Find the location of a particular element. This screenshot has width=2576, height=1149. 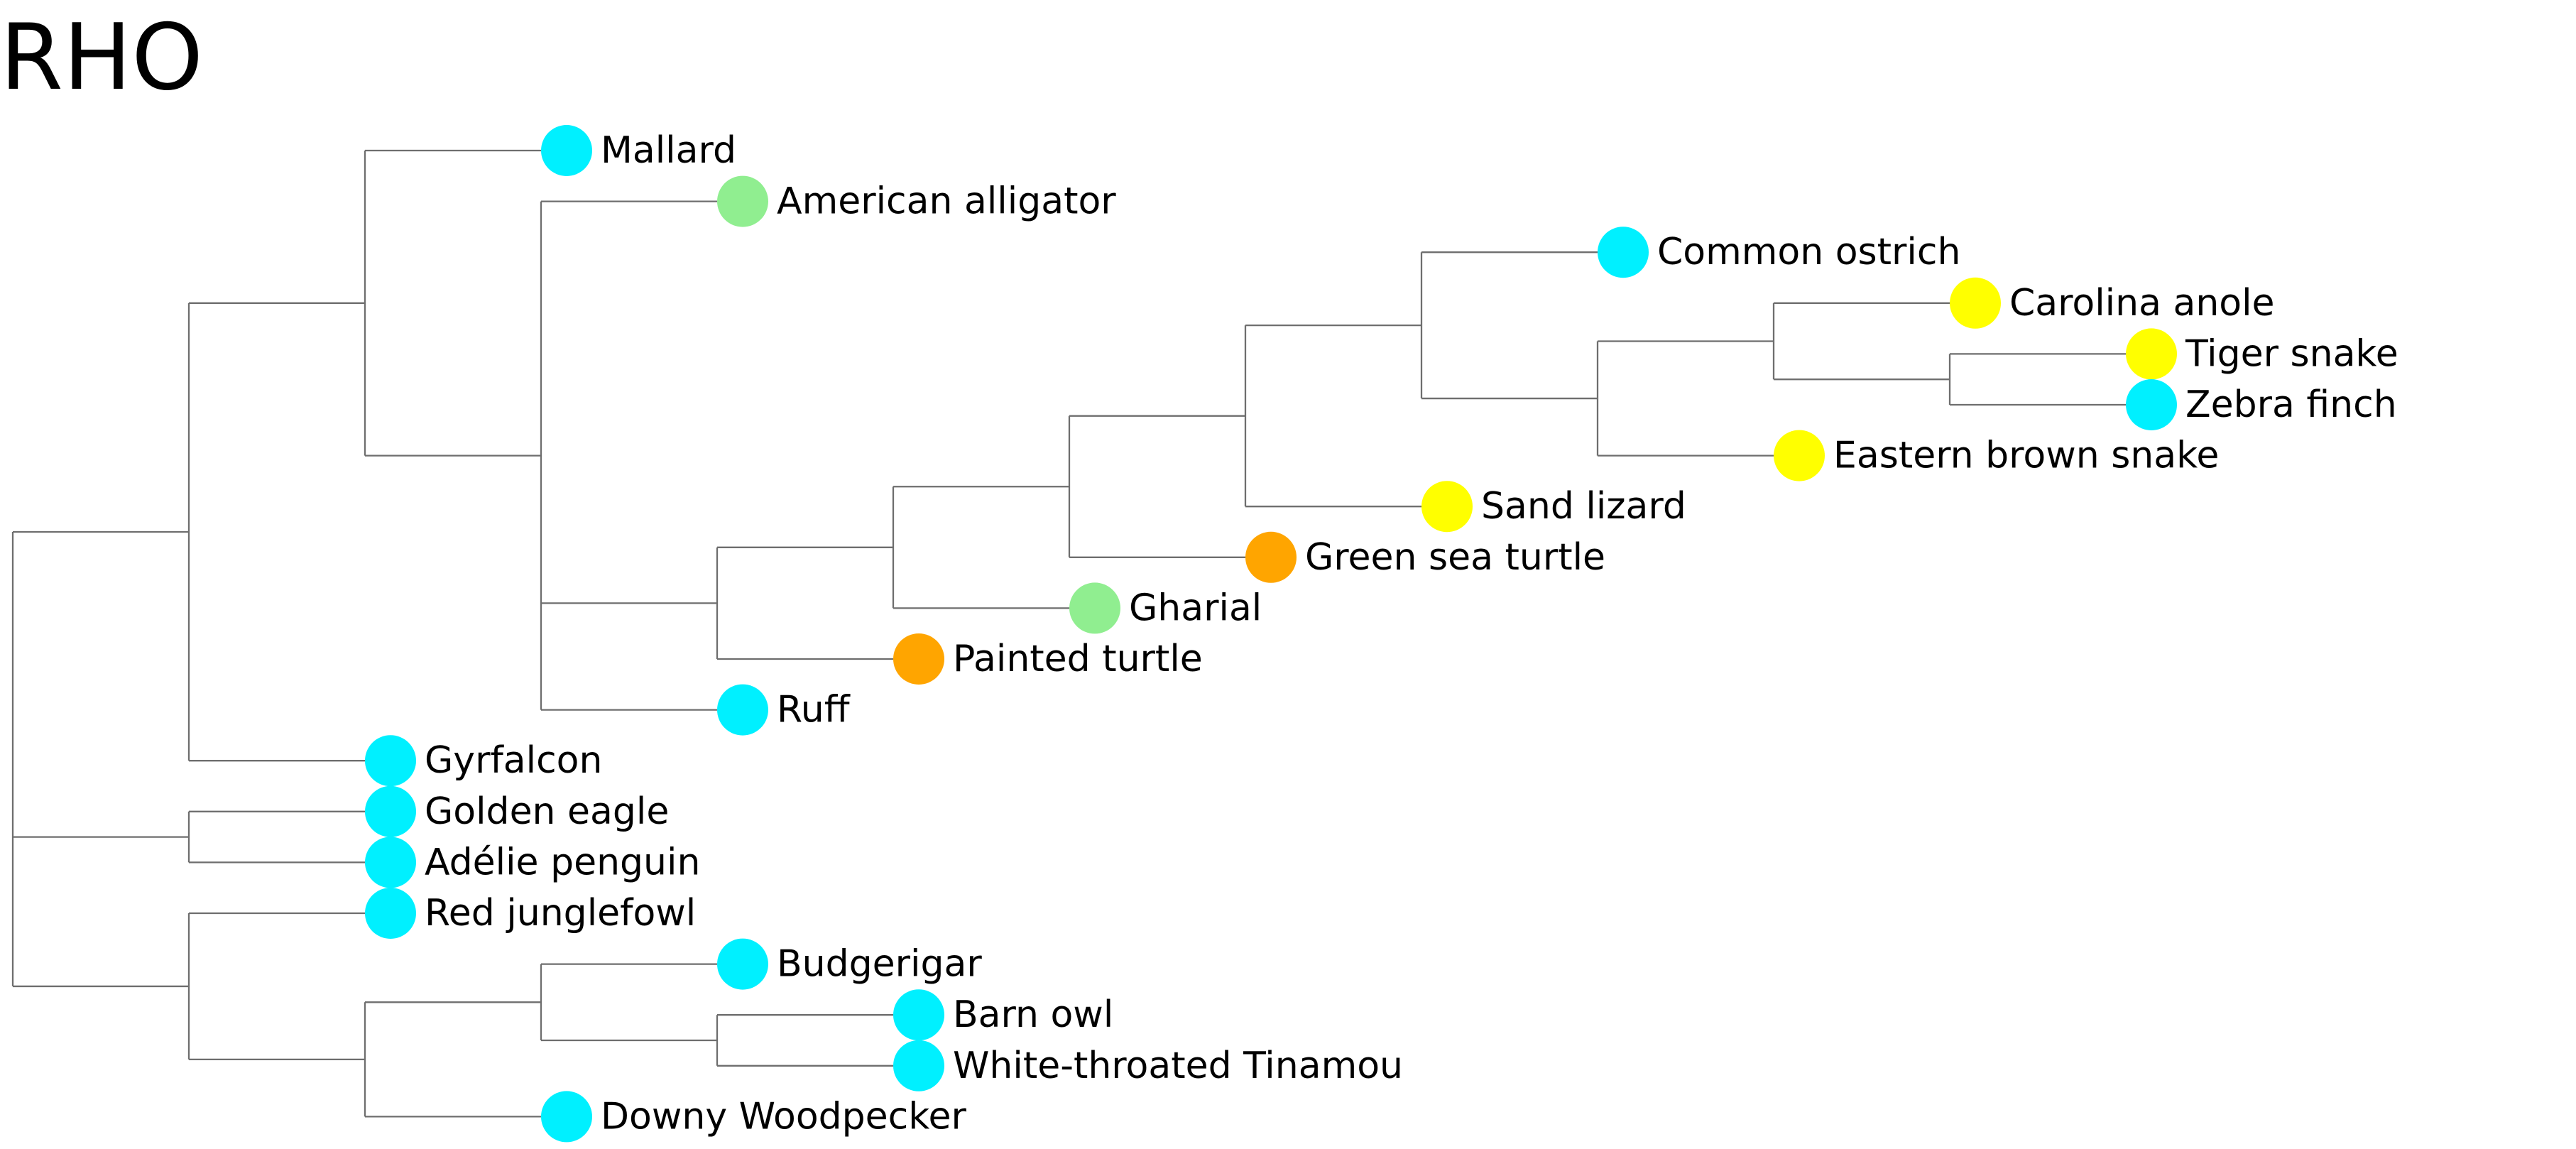

leaf-label-adelie-penguin: Adélie penguin is located at coordinates (562, 862).